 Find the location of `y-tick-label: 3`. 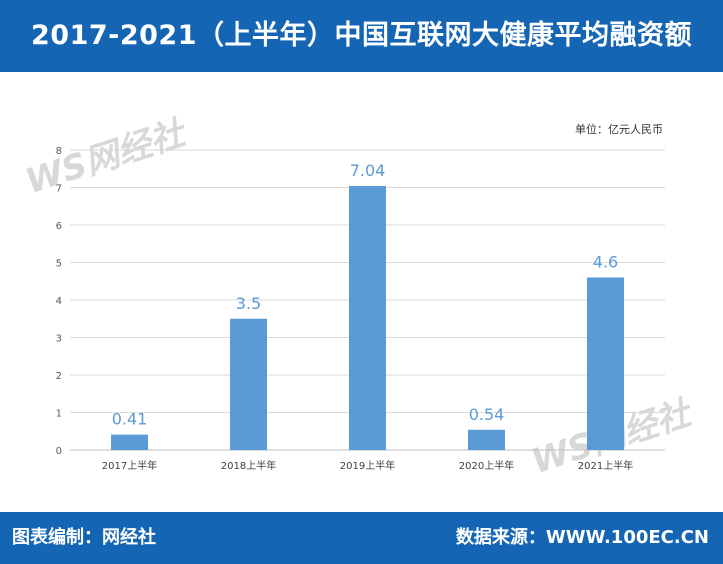

y-tick-label: 3 is located at coordinates (59, 339).